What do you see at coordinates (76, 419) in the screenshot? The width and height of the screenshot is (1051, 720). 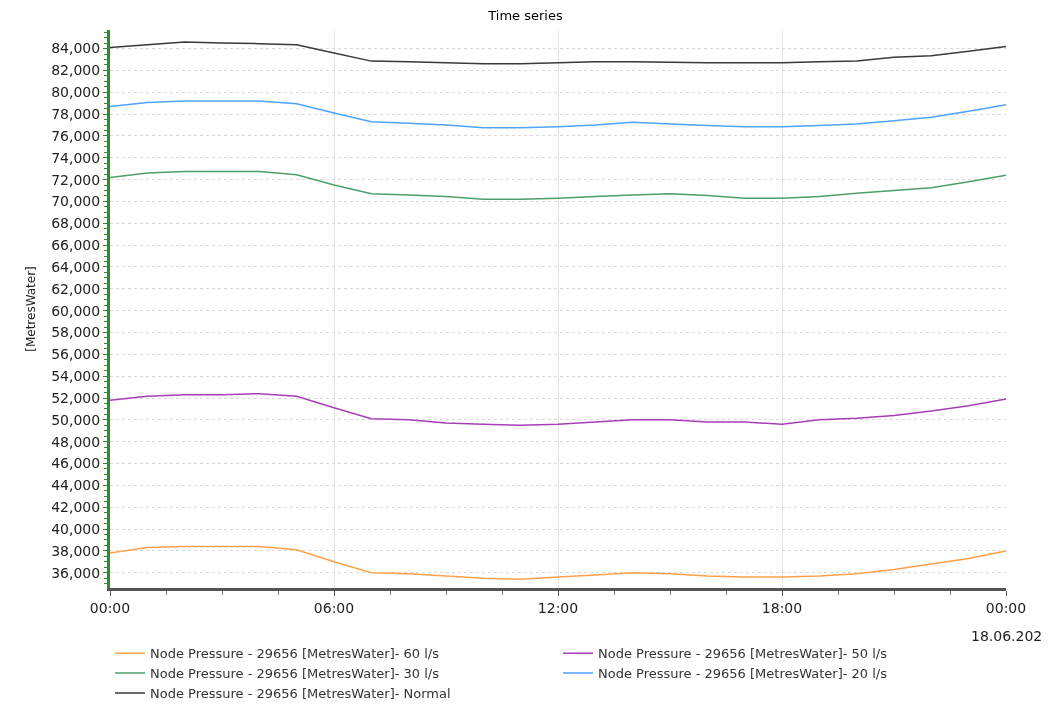 I see `y-tick-label: 50,000` at bounding box center [76, 419].